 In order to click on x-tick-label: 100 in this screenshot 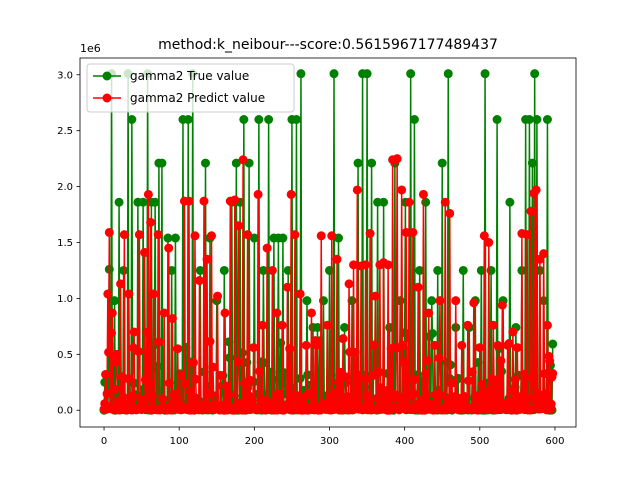, I will do `click(179, 441)`.